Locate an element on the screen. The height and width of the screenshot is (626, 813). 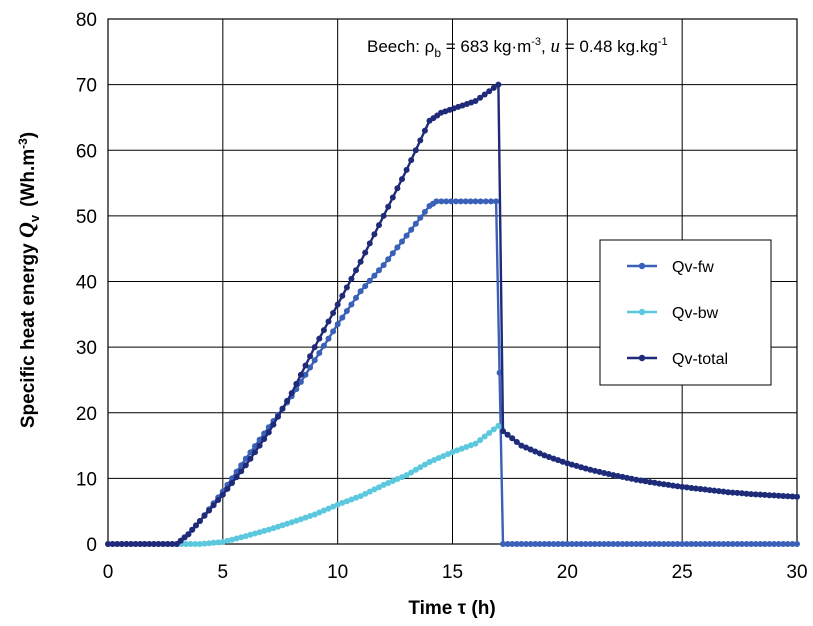
y-tick-label: 40 is located at coordinates (86, 283).